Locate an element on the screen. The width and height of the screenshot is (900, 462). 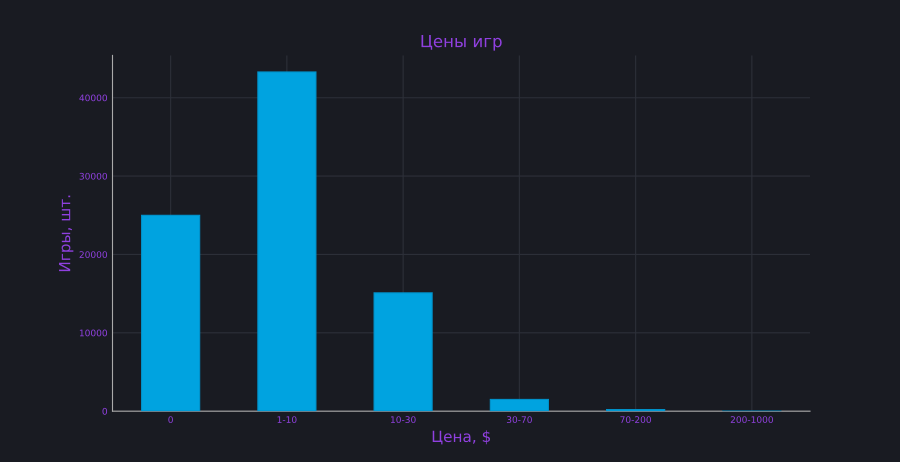
y-tick-label: 30000 is located at coordinates (94, 176).